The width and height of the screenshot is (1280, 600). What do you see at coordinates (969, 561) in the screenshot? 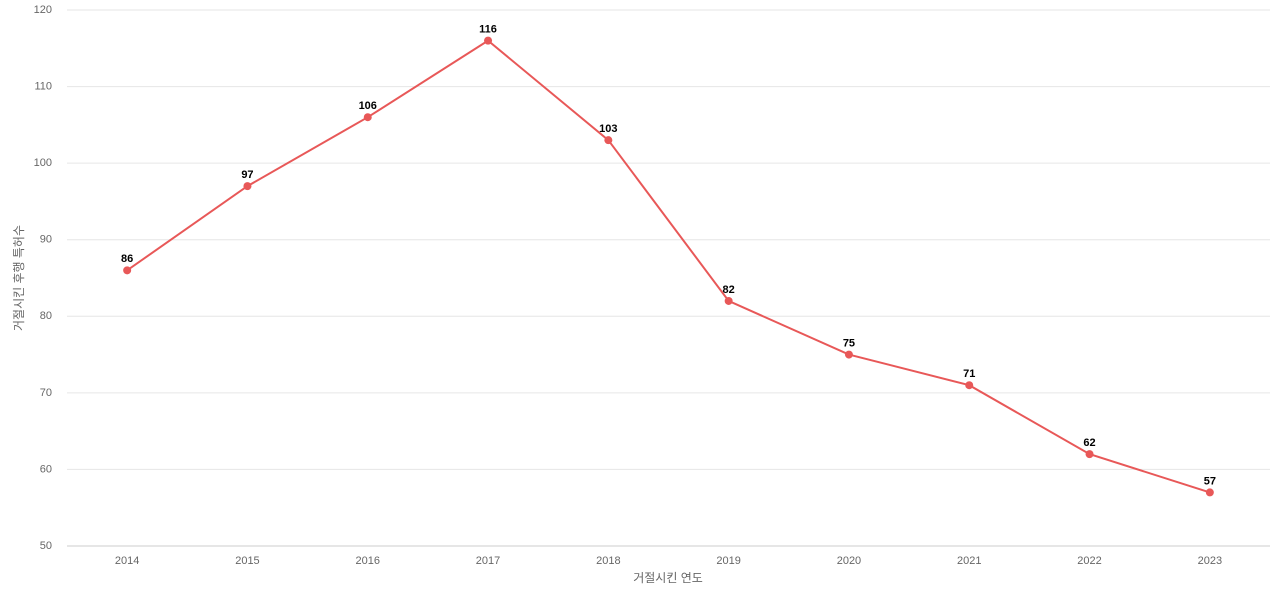
I see `x-tick-label: 2021` at bounding box center [969, 561].